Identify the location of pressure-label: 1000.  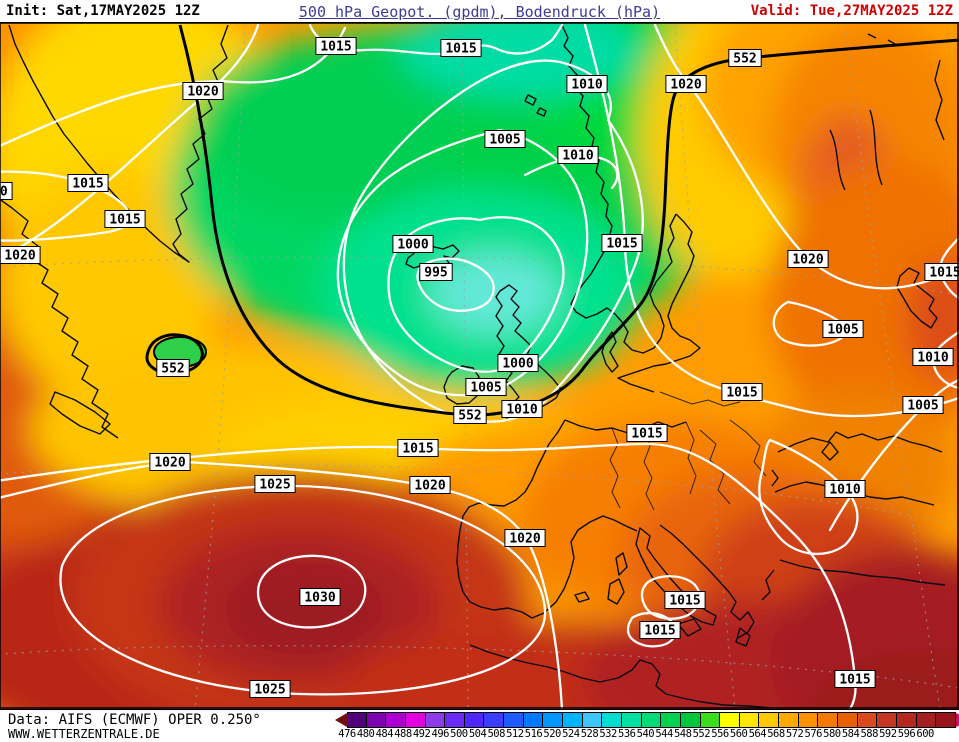
(413, 244).